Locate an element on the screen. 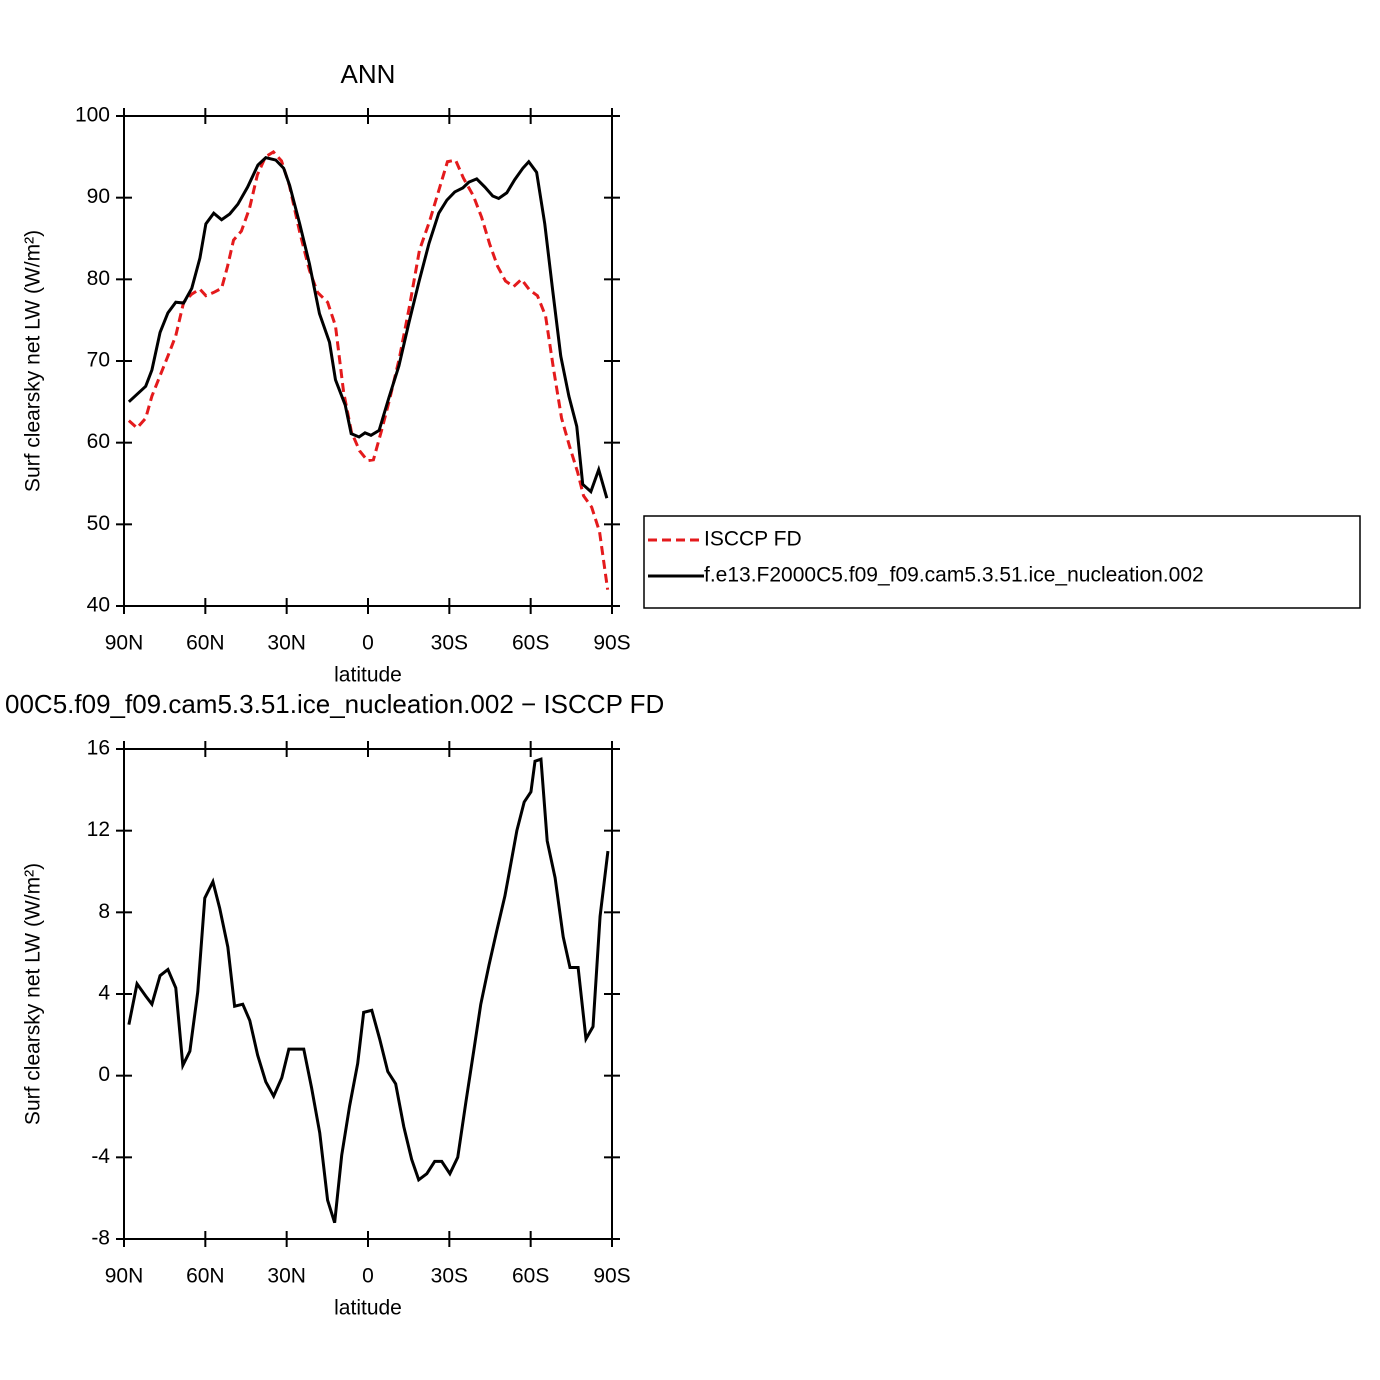 The width and height of the screenshot is (1380, 1380). y-tick-label: 100 is located at coordinates (92, 115).